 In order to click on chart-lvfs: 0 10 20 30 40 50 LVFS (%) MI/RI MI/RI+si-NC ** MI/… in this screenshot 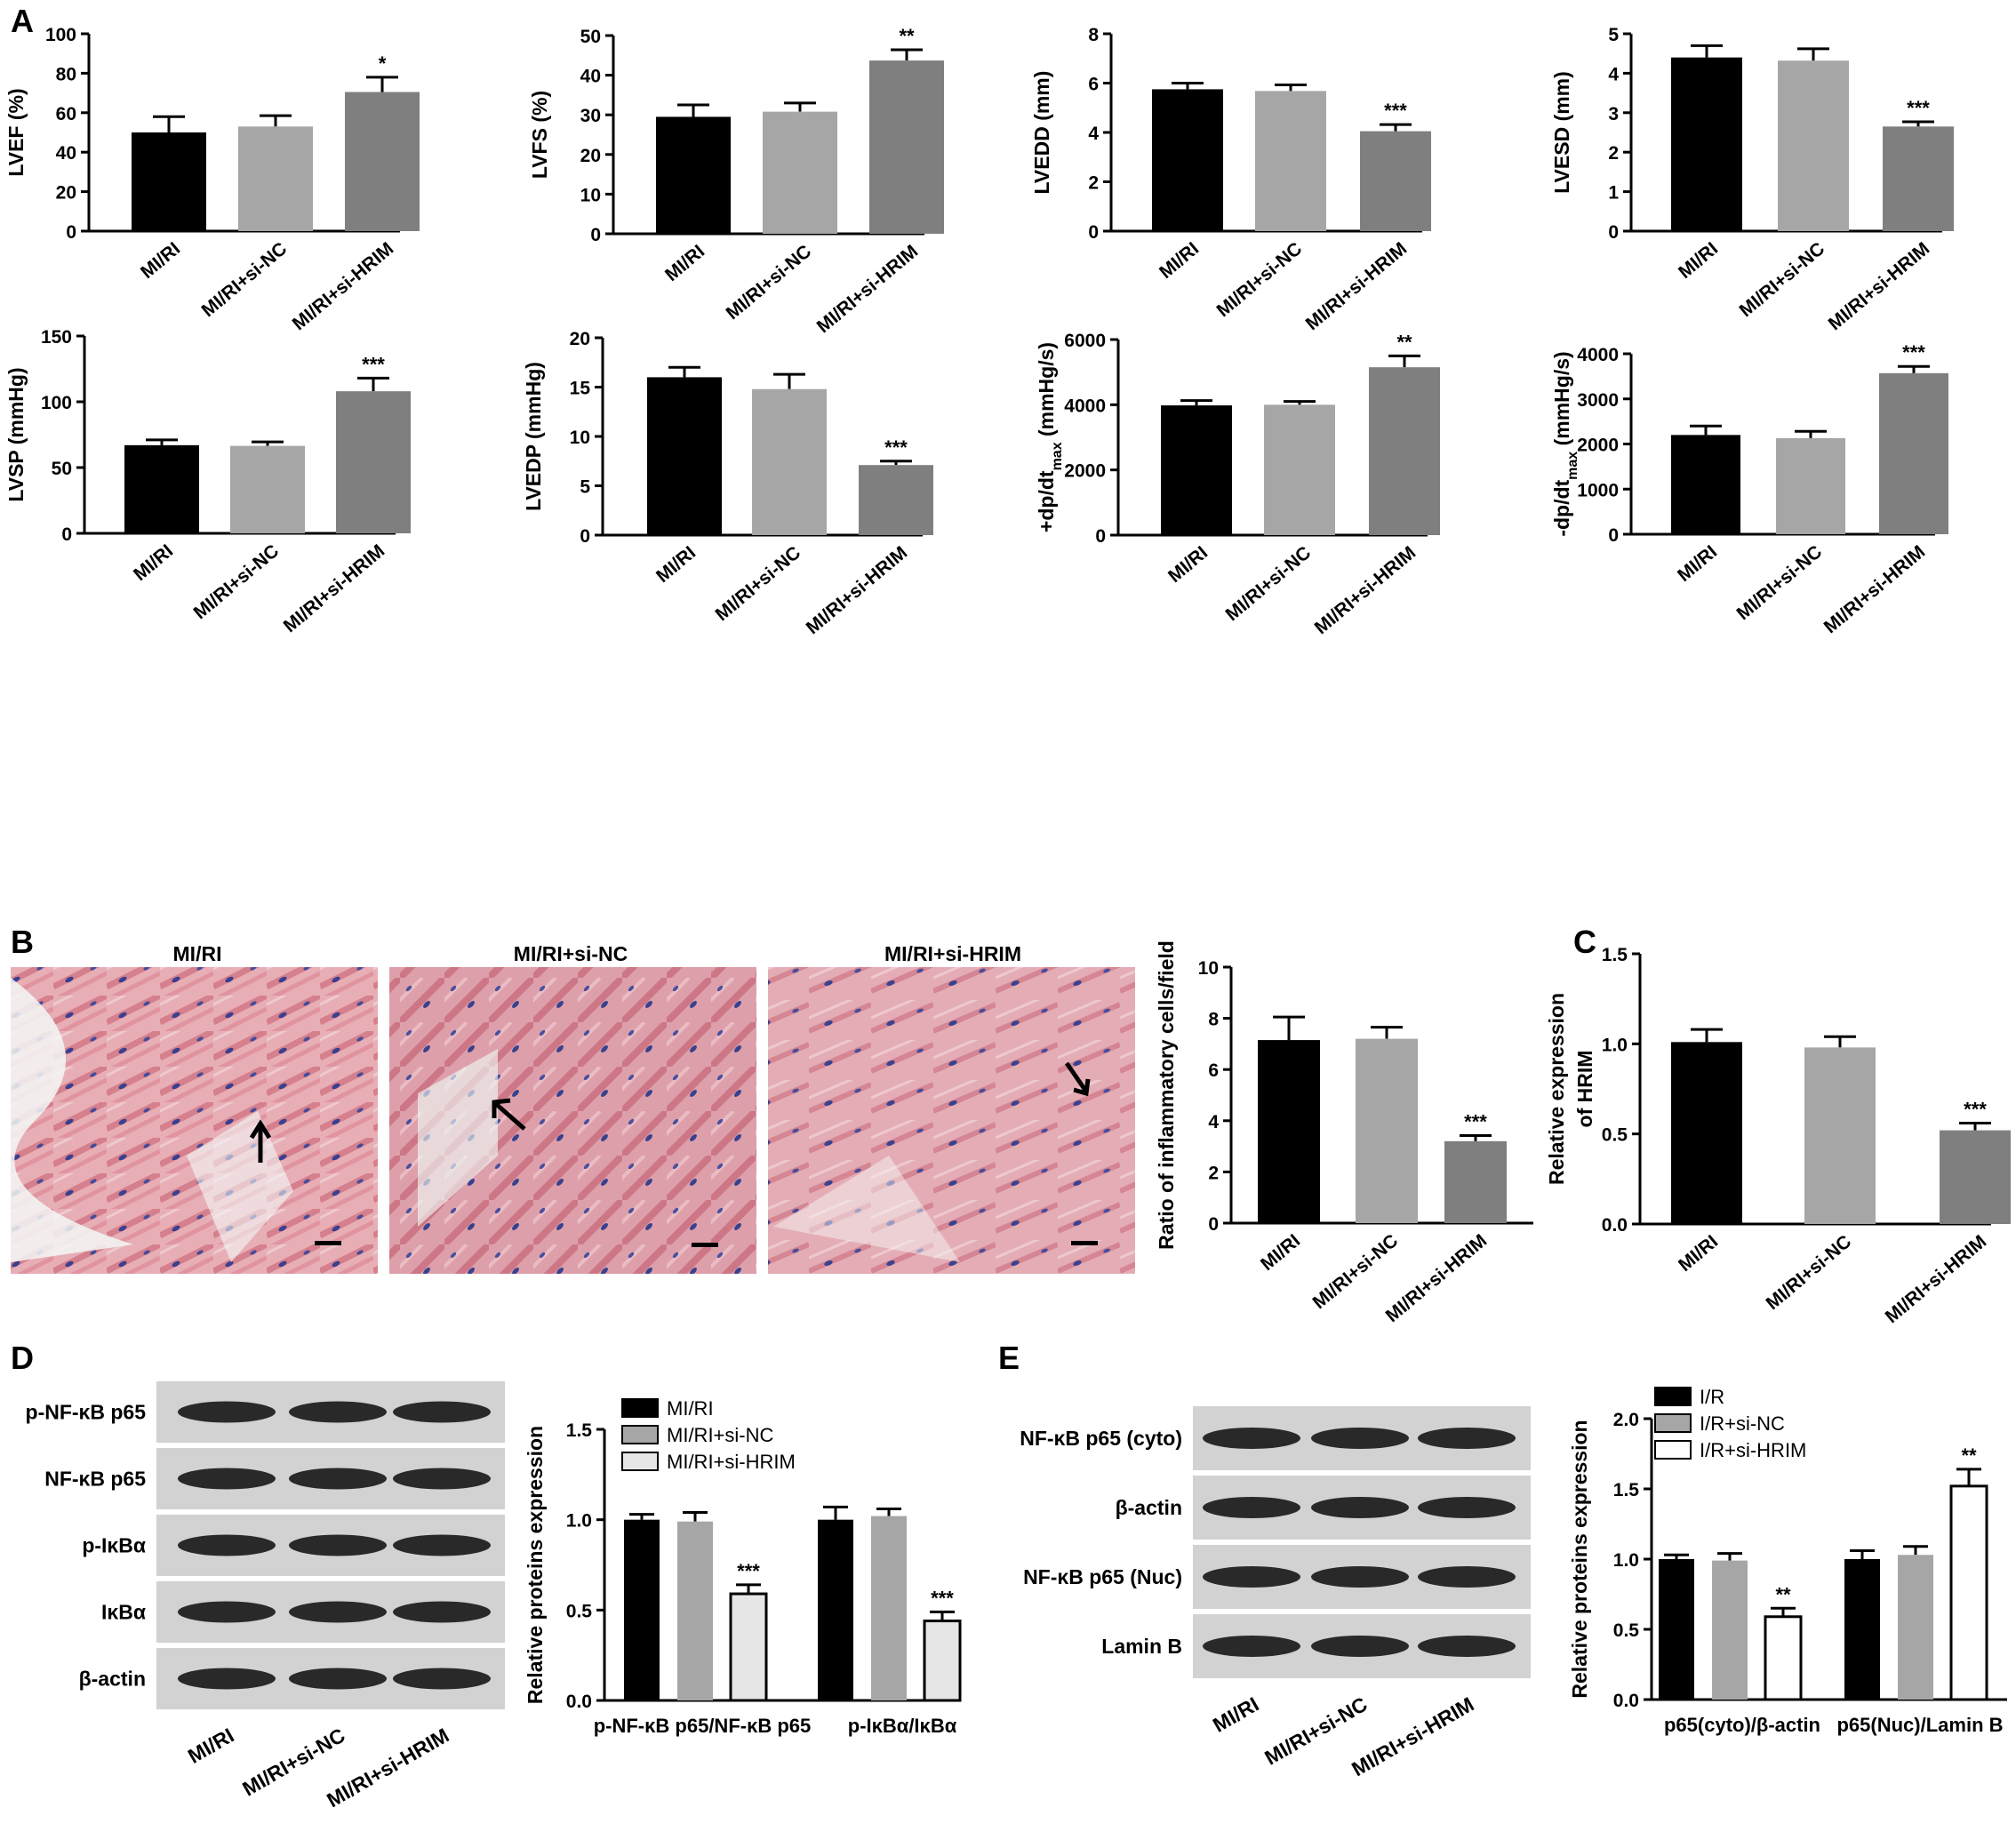, I will do `click(736, 181)`.